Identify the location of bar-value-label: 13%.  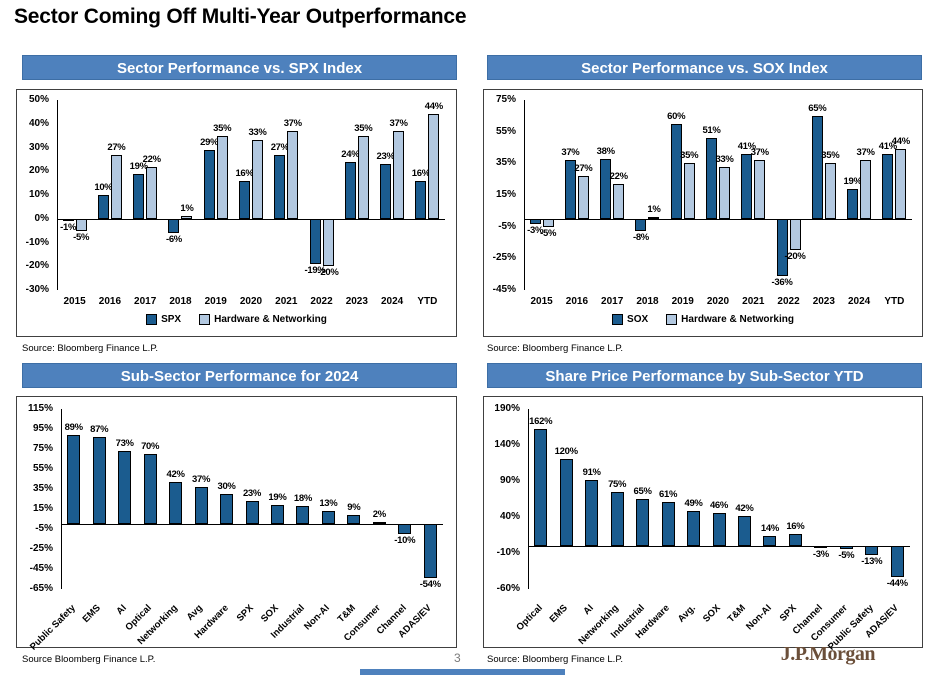
(328, 503).